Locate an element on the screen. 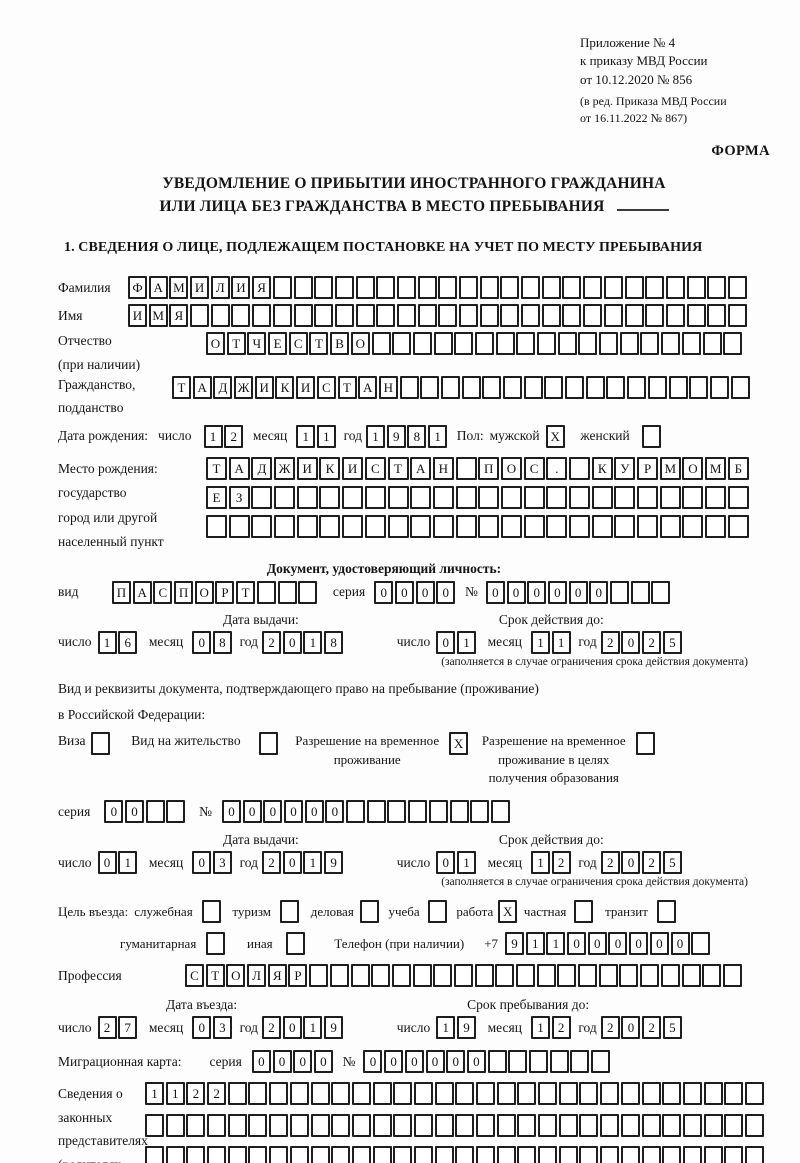 The height and width of the screenshot is (1163, 800). char-cell: В is located at coordinates (340, 344).